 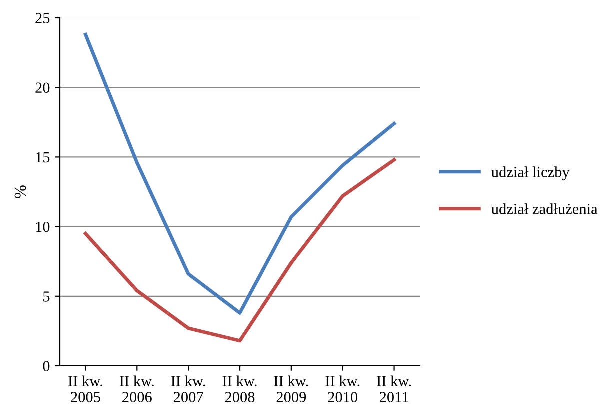 I want to click on y-tick-label: 20, so click(x=43, y=88).